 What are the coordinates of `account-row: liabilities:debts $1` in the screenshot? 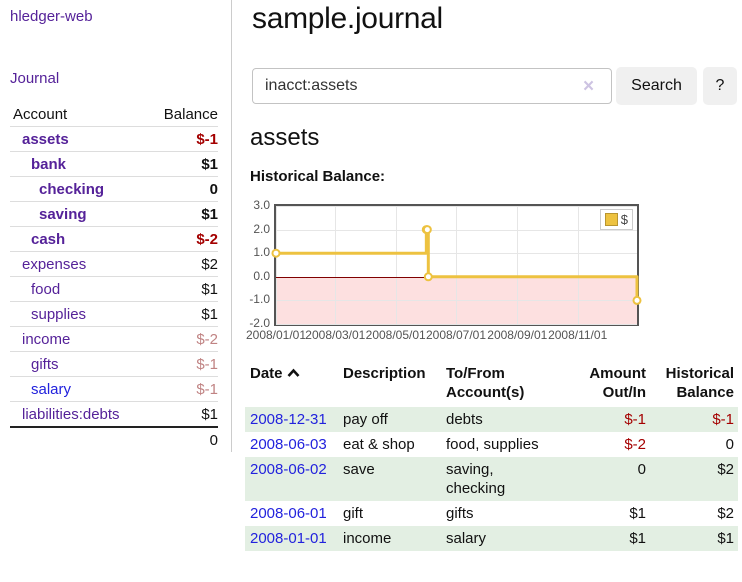 It's located at (114, 414).